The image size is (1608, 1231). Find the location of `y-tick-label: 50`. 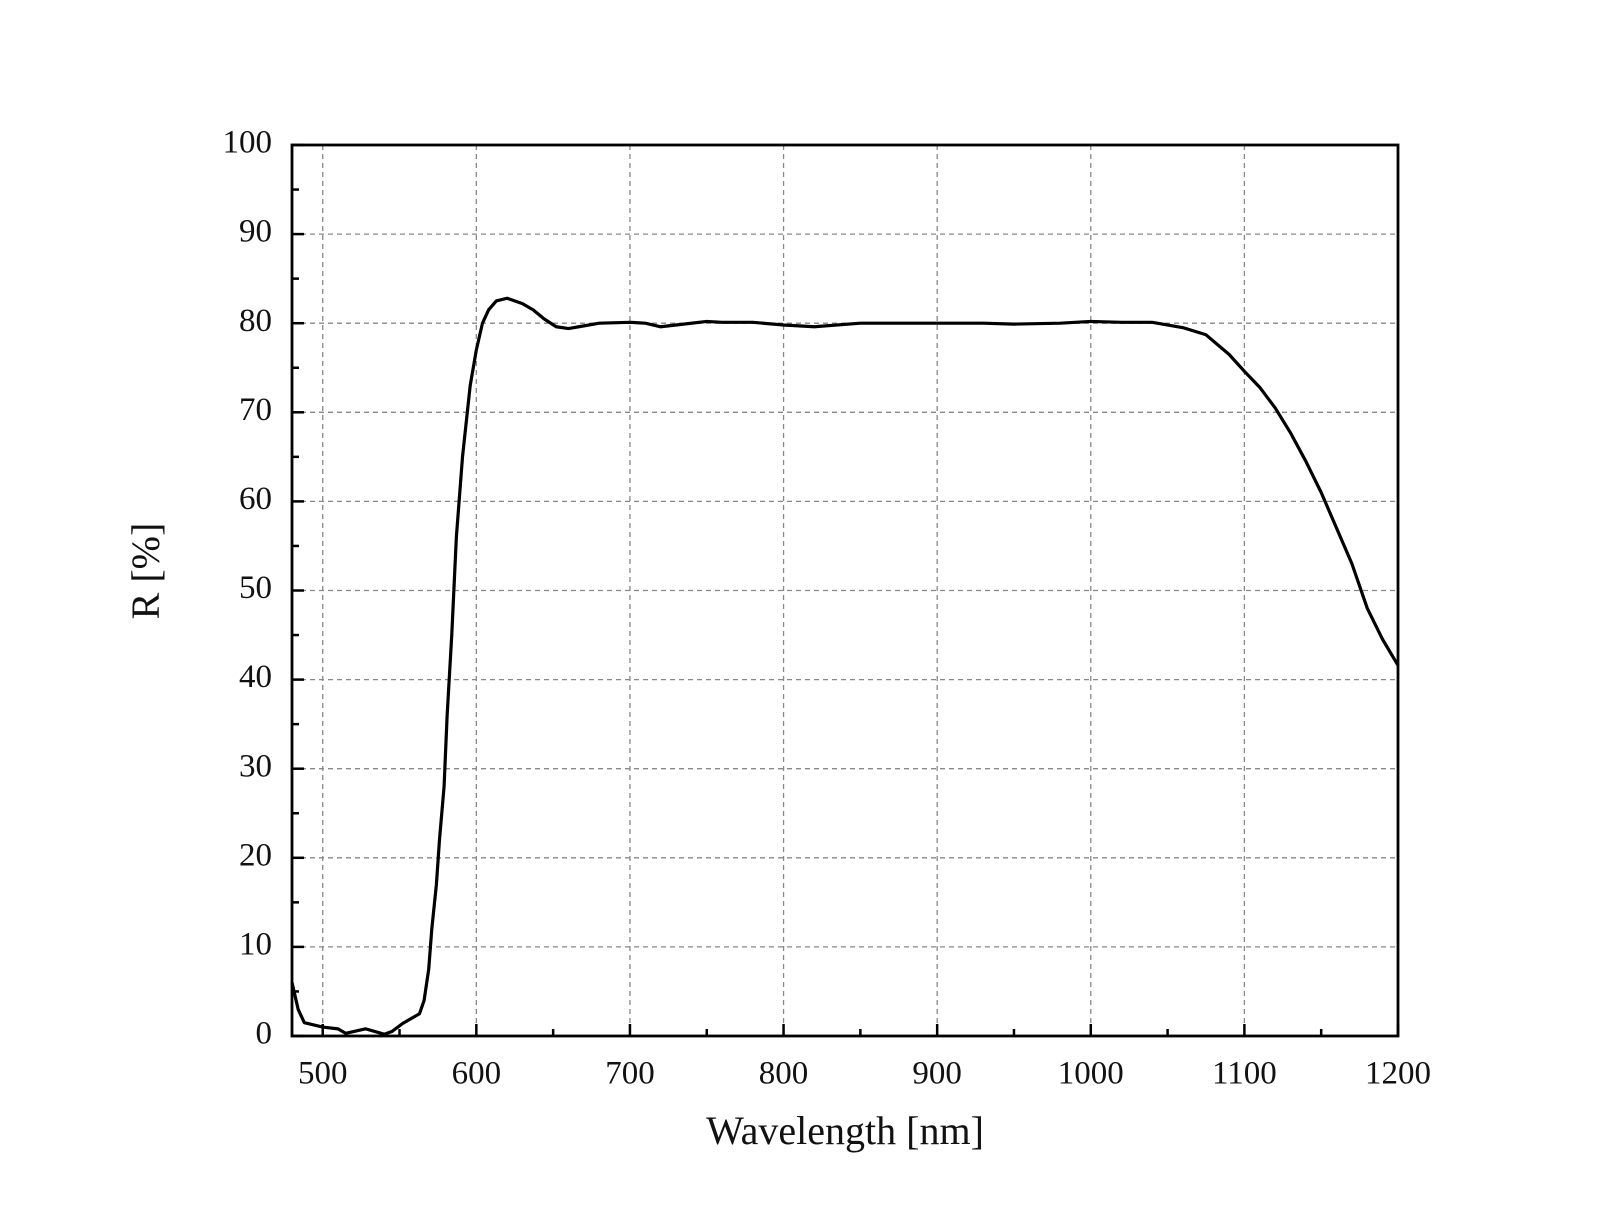

y-tick-label: 50 is located at coordinates (255, 588).